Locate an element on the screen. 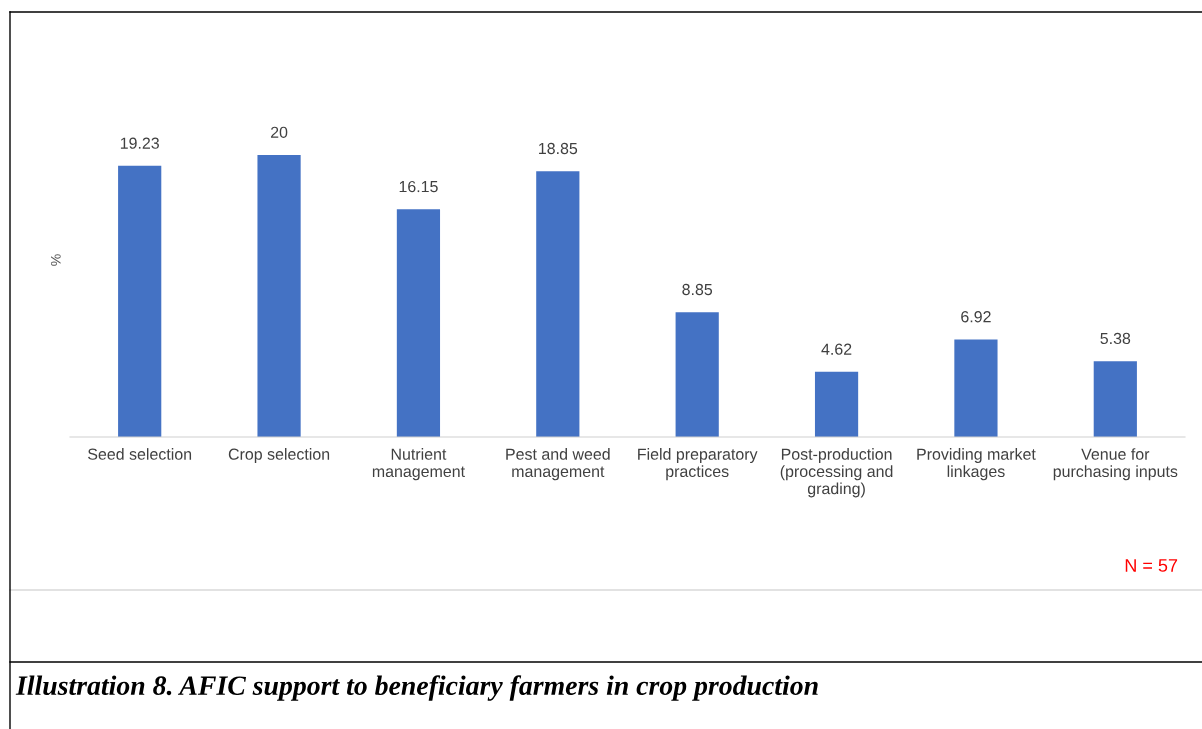 Image resolution: width=1202 pixels, height=729 pixels. x-tick-label: Providing market linkages is located at coordinates (976, 464).